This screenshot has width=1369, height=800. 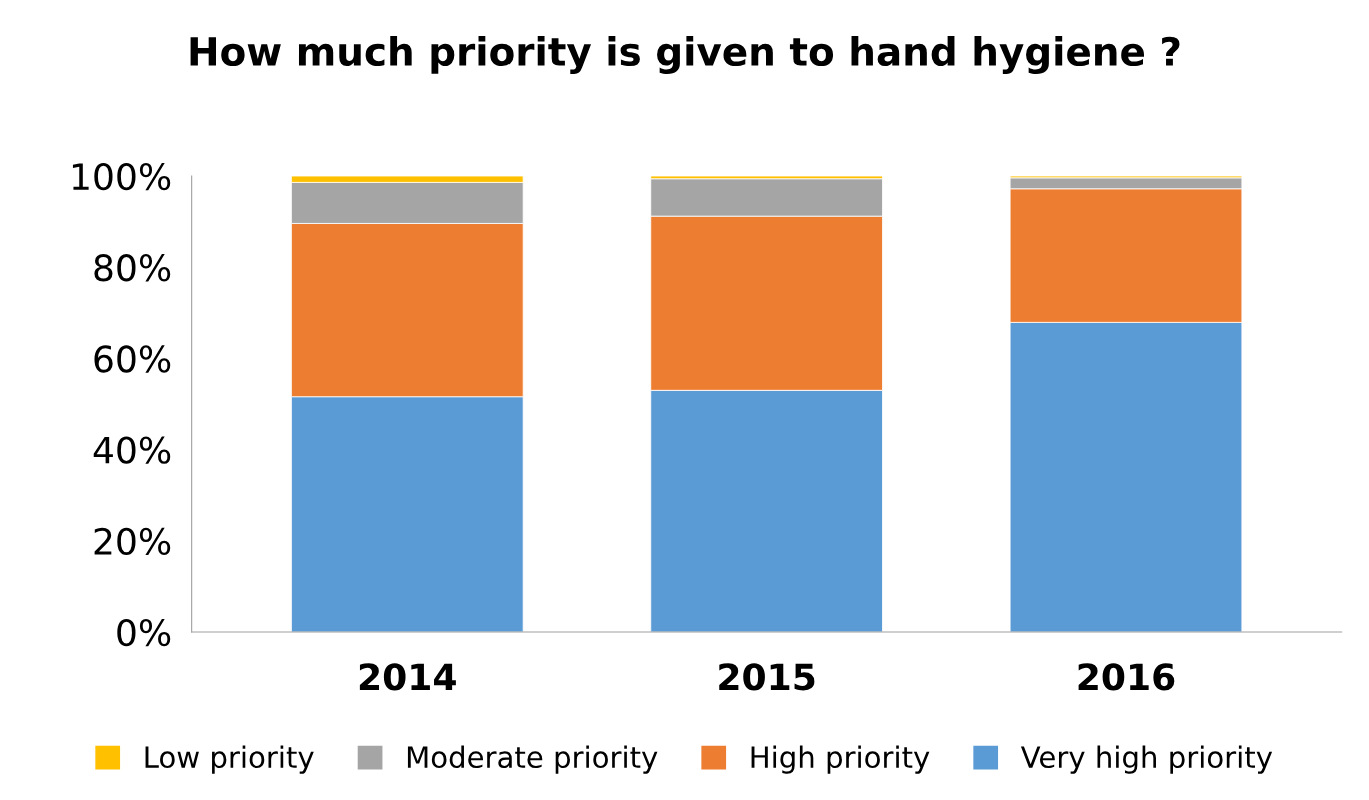 What do you see at coordinates (121, 176) in the screenshot?
I see `y-tick-label: 100%` at bounding box center [121, 176].